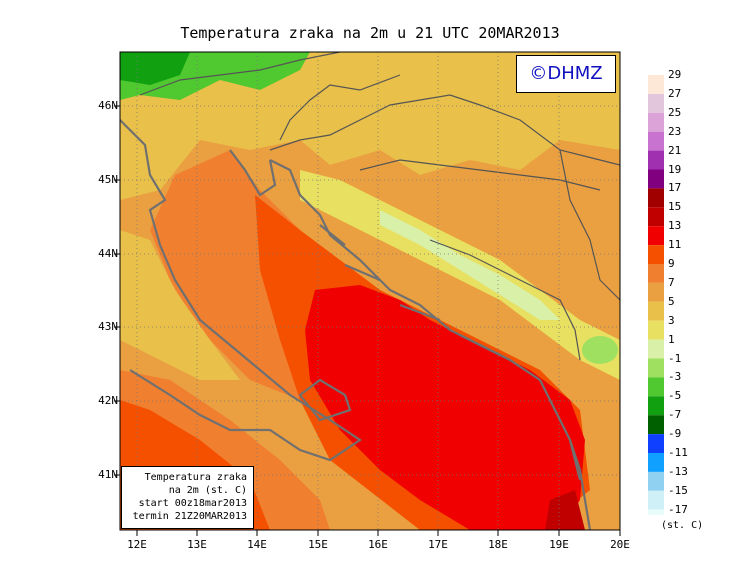 The image size is (740, 582). I want to click on colorbar-label: -15, so click(678, 490).